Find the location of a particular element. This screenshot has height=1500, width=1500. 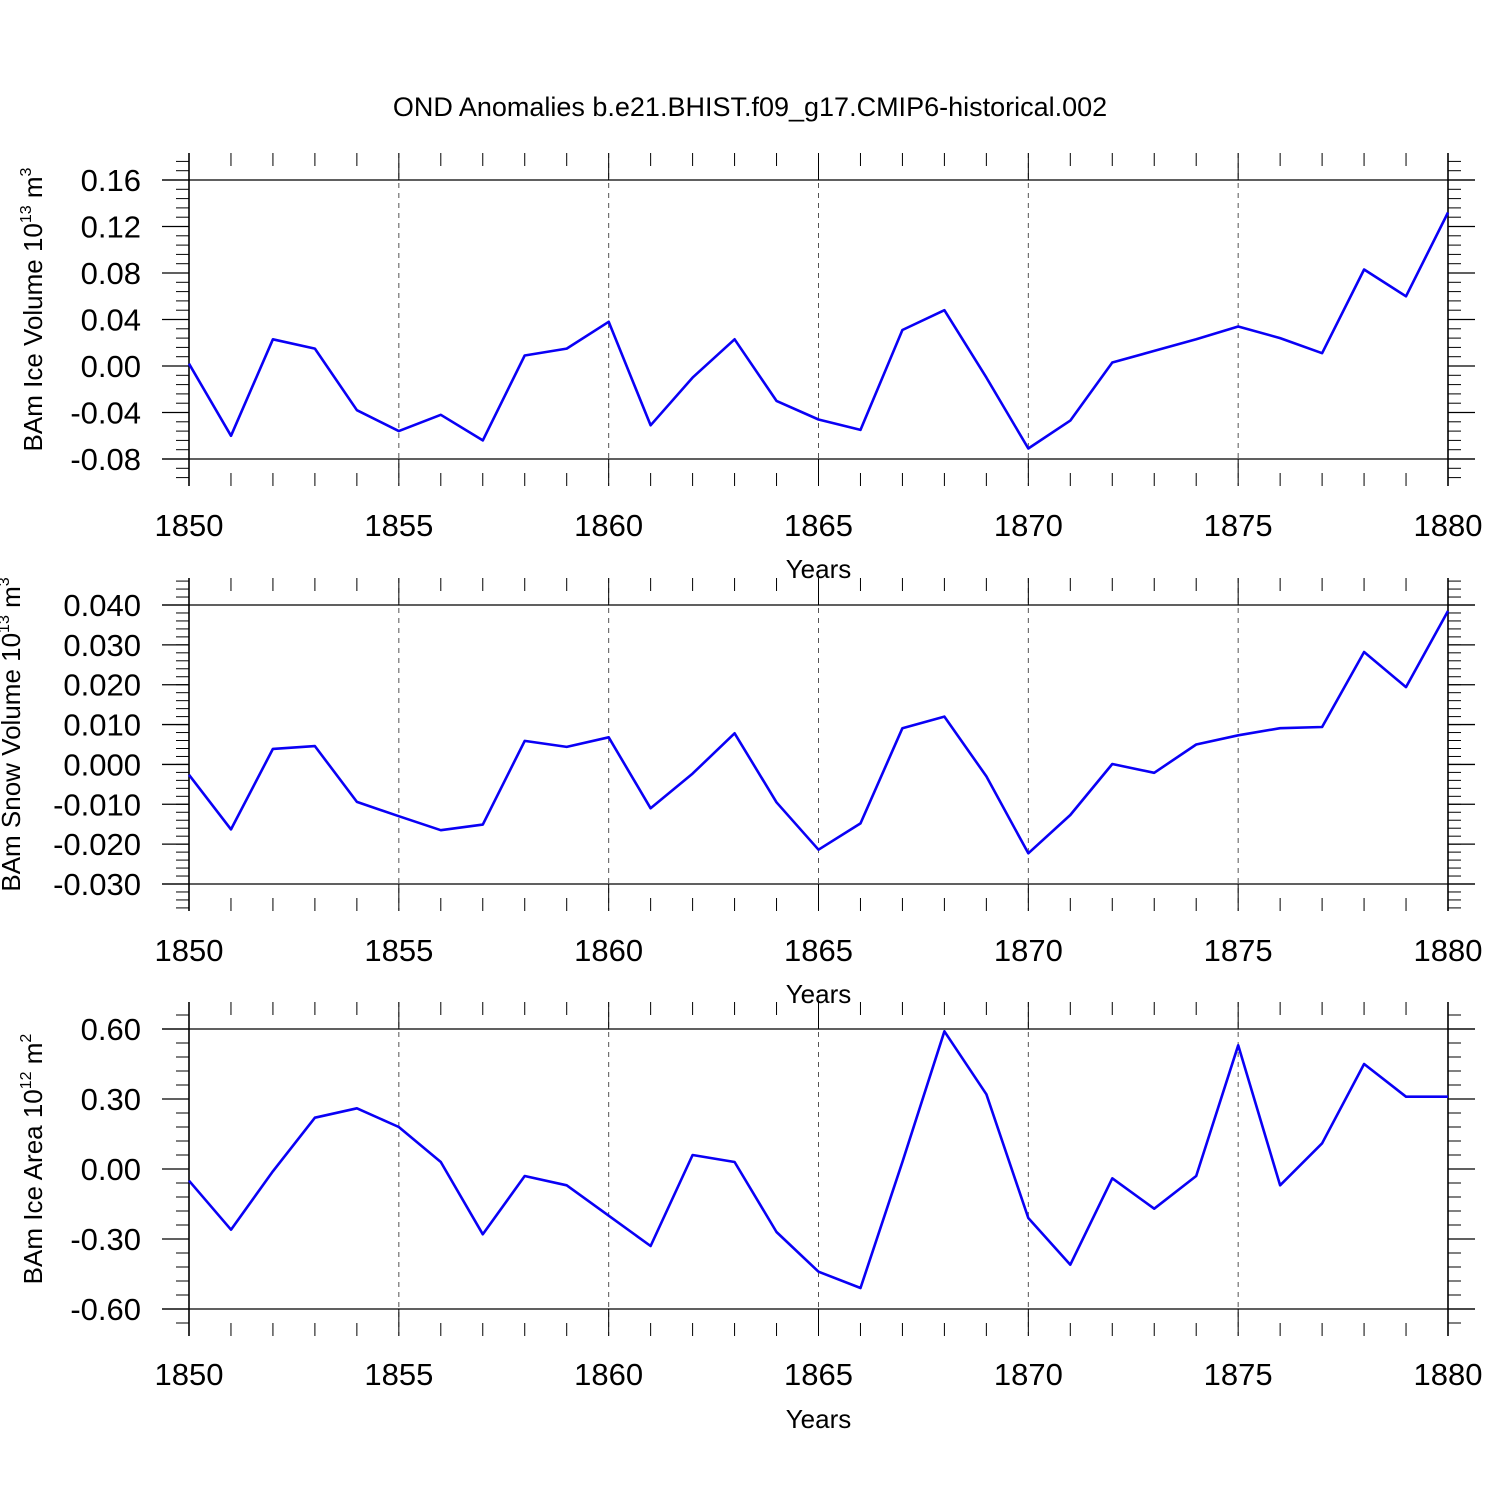

y-tick-label: 0.60 is located at coordinates (111, 1029).